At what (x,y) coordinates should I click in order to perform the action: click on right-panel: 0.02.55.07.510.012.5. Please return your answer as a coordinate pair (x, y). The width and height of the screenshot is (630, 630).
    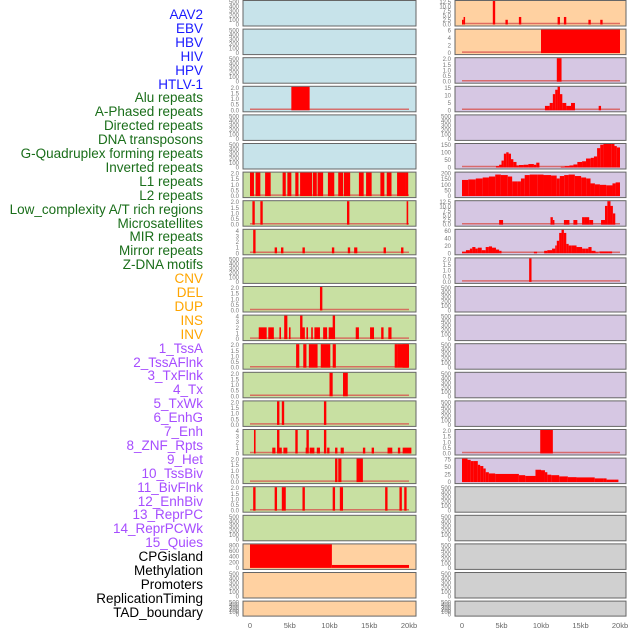
    Looking at the image, I should click on (533, 214).